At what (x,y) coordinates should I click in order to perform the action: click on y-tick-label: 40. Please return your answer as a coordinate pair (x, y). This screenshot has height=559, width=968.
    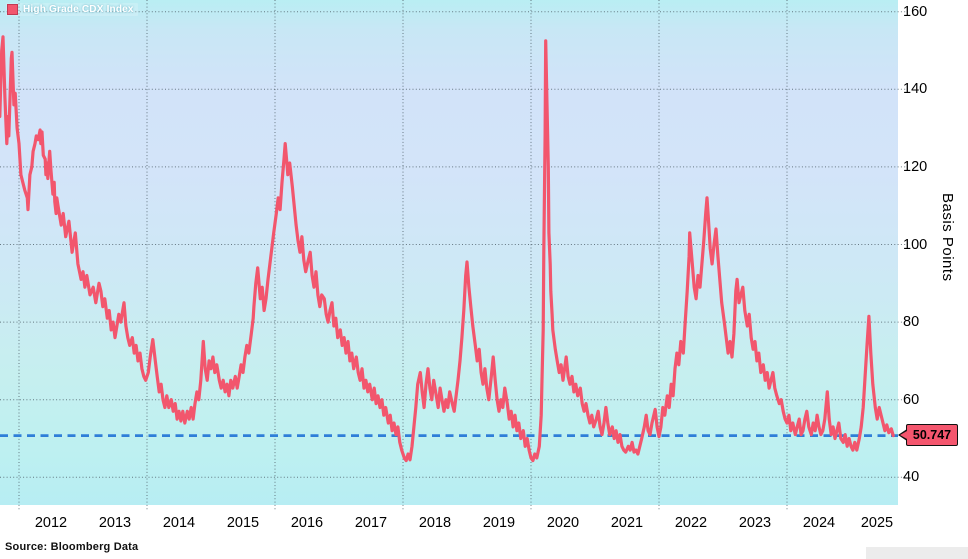
    Looking at the image, I should click on (911, 477).